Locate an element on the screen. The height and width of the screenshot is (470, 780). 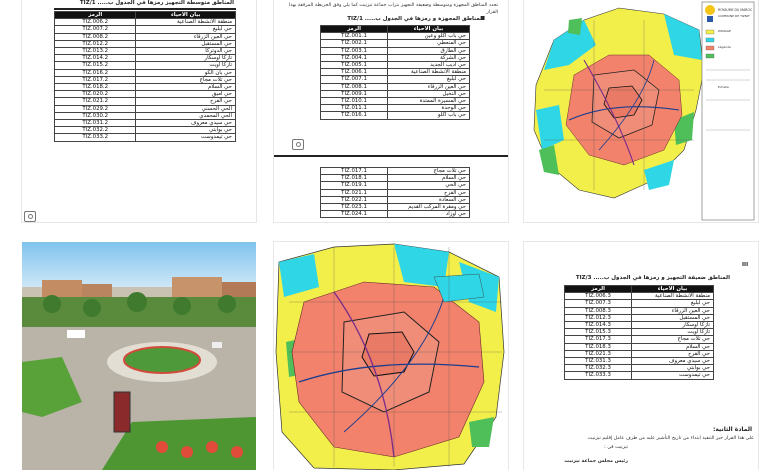
page-marker: III is located at coordinates (745, 265).